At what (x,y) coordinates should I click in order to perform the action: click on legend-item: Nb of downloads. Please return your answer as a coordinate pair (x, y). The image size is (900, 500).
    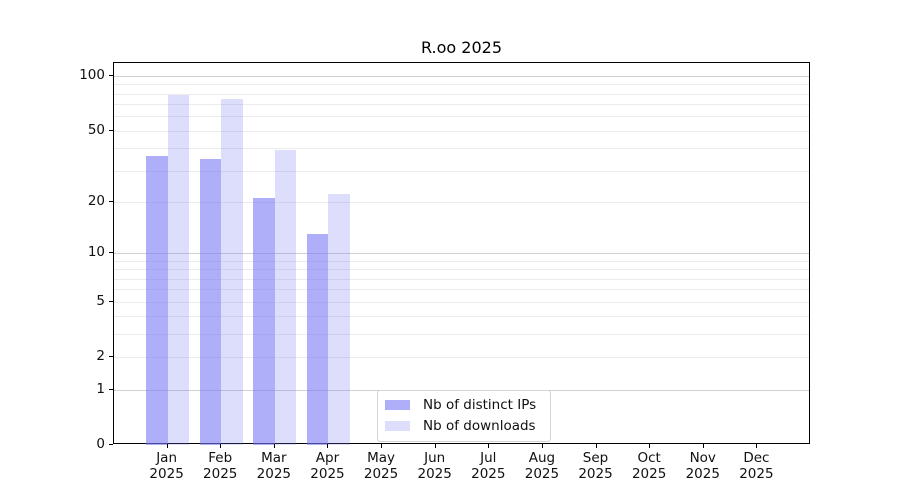
    Looking at the image, I should click on (460, 426).